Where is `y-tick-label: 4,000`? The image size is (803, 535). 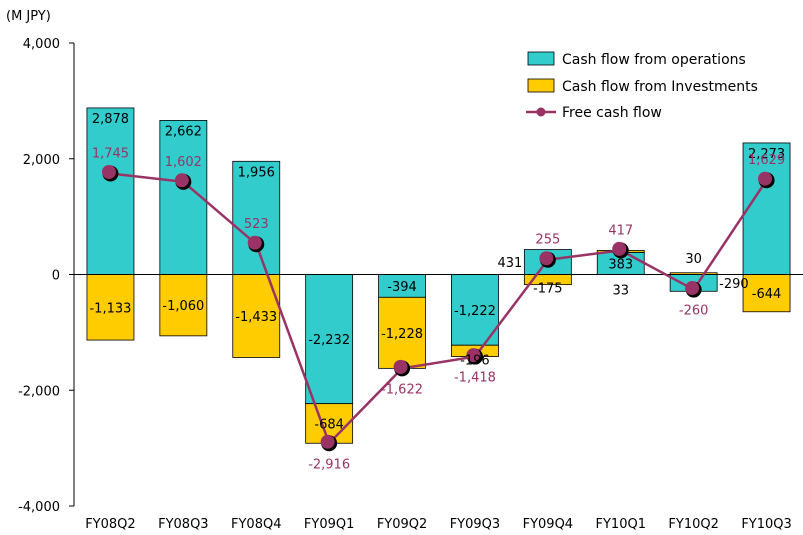
y-tick-label: 4,000 is located at coordinates (41, 44).